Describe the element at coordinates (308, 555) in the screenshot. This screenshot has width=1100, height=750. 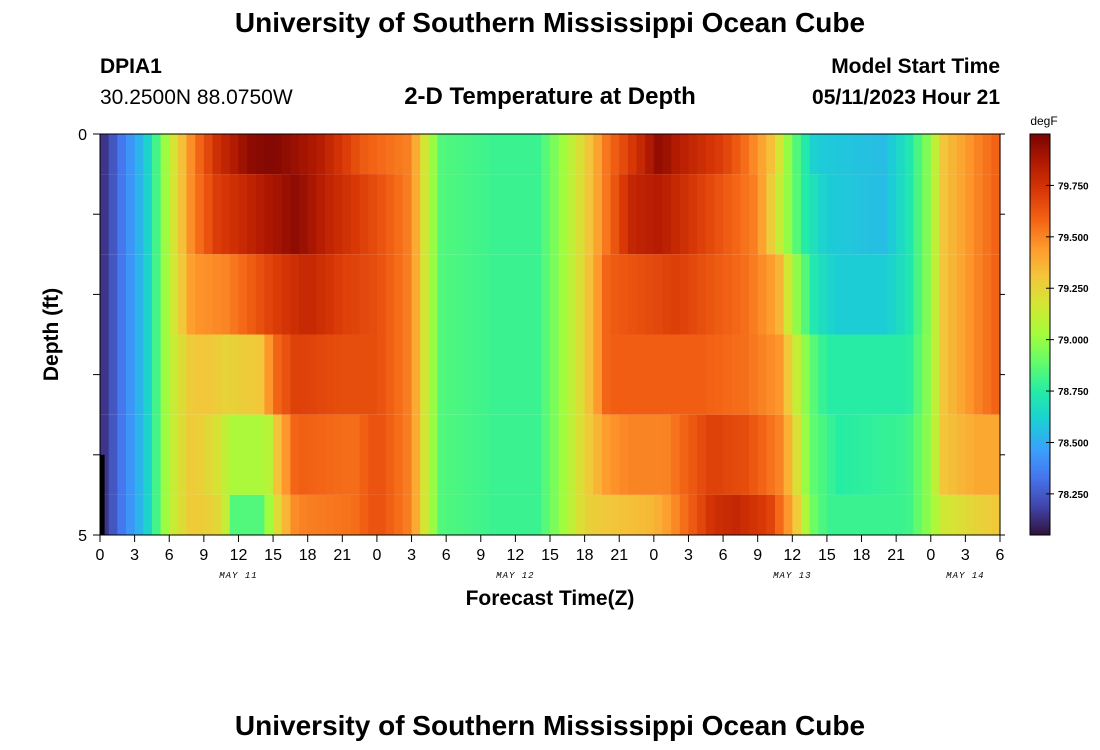
I see `x-tick-label: 18` at that location.